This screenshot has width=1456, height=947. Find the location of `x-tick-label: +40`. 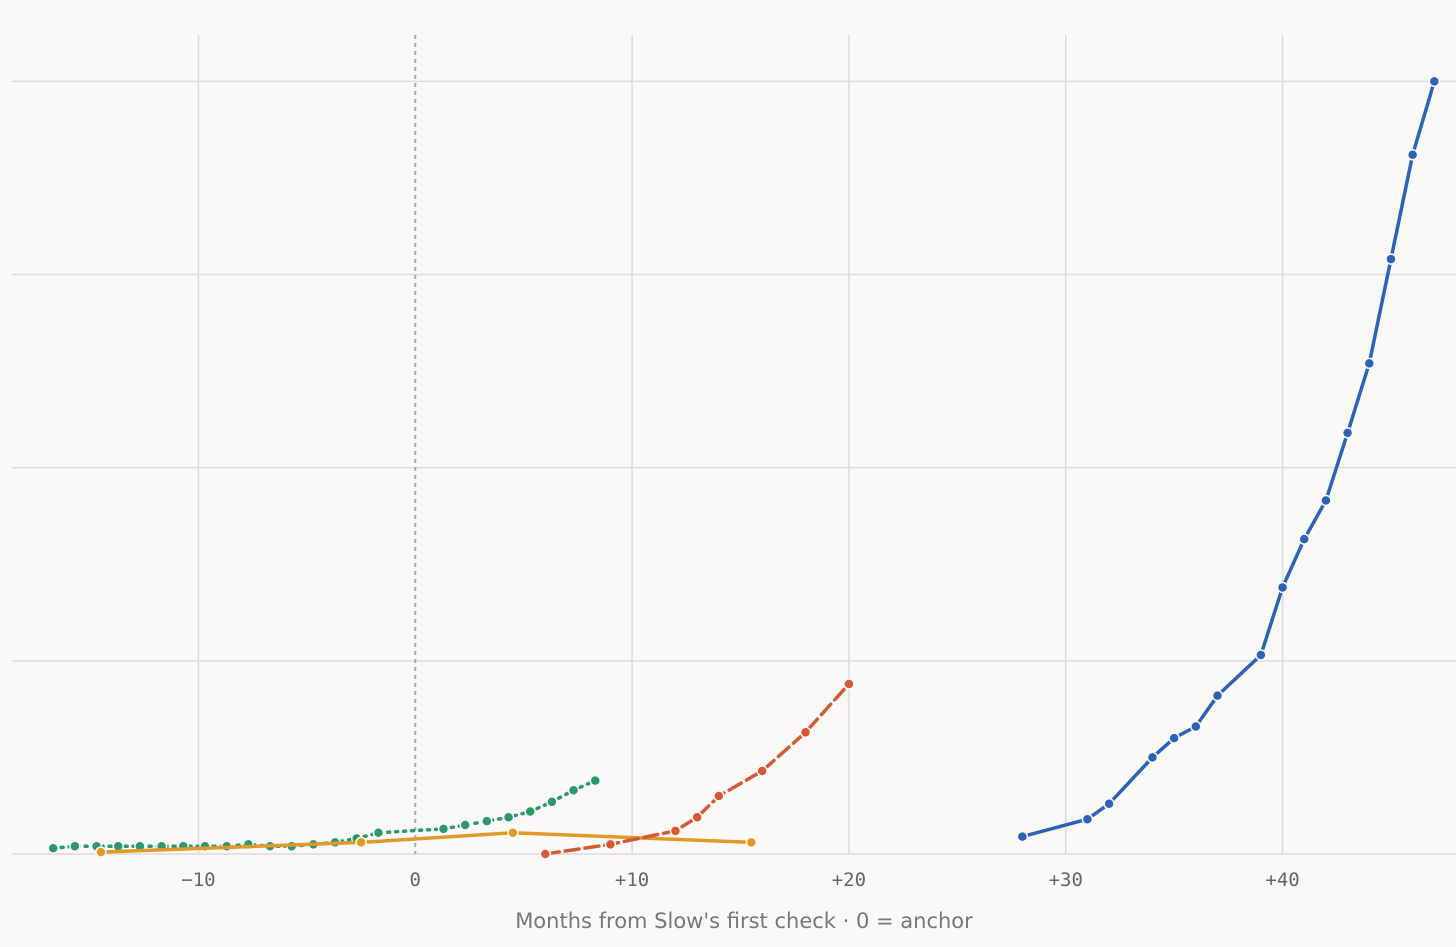

x-tick-label: +40 is located at coordinates (1282, 880).